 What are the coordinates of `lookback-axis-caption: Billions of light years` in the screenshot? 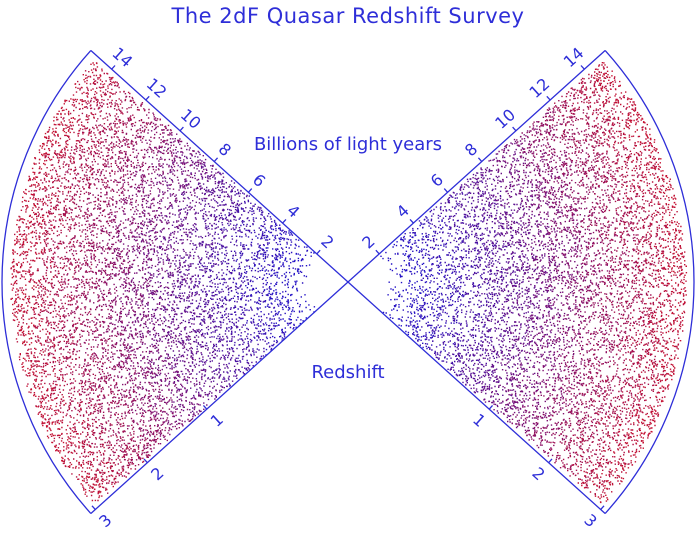 It's located at (348, 144).